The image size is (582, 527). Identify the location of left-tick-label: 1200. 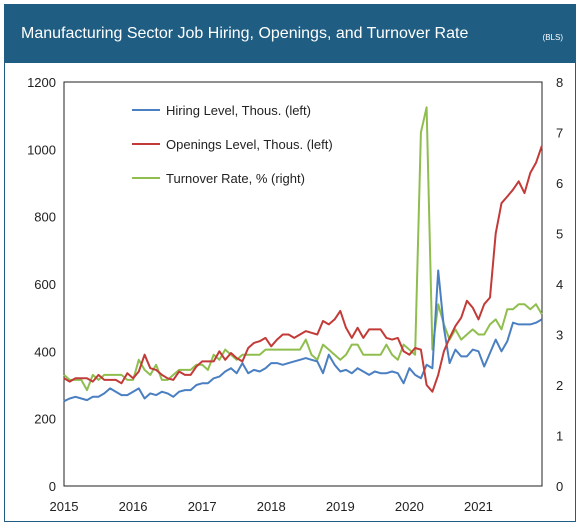
(41, 82).